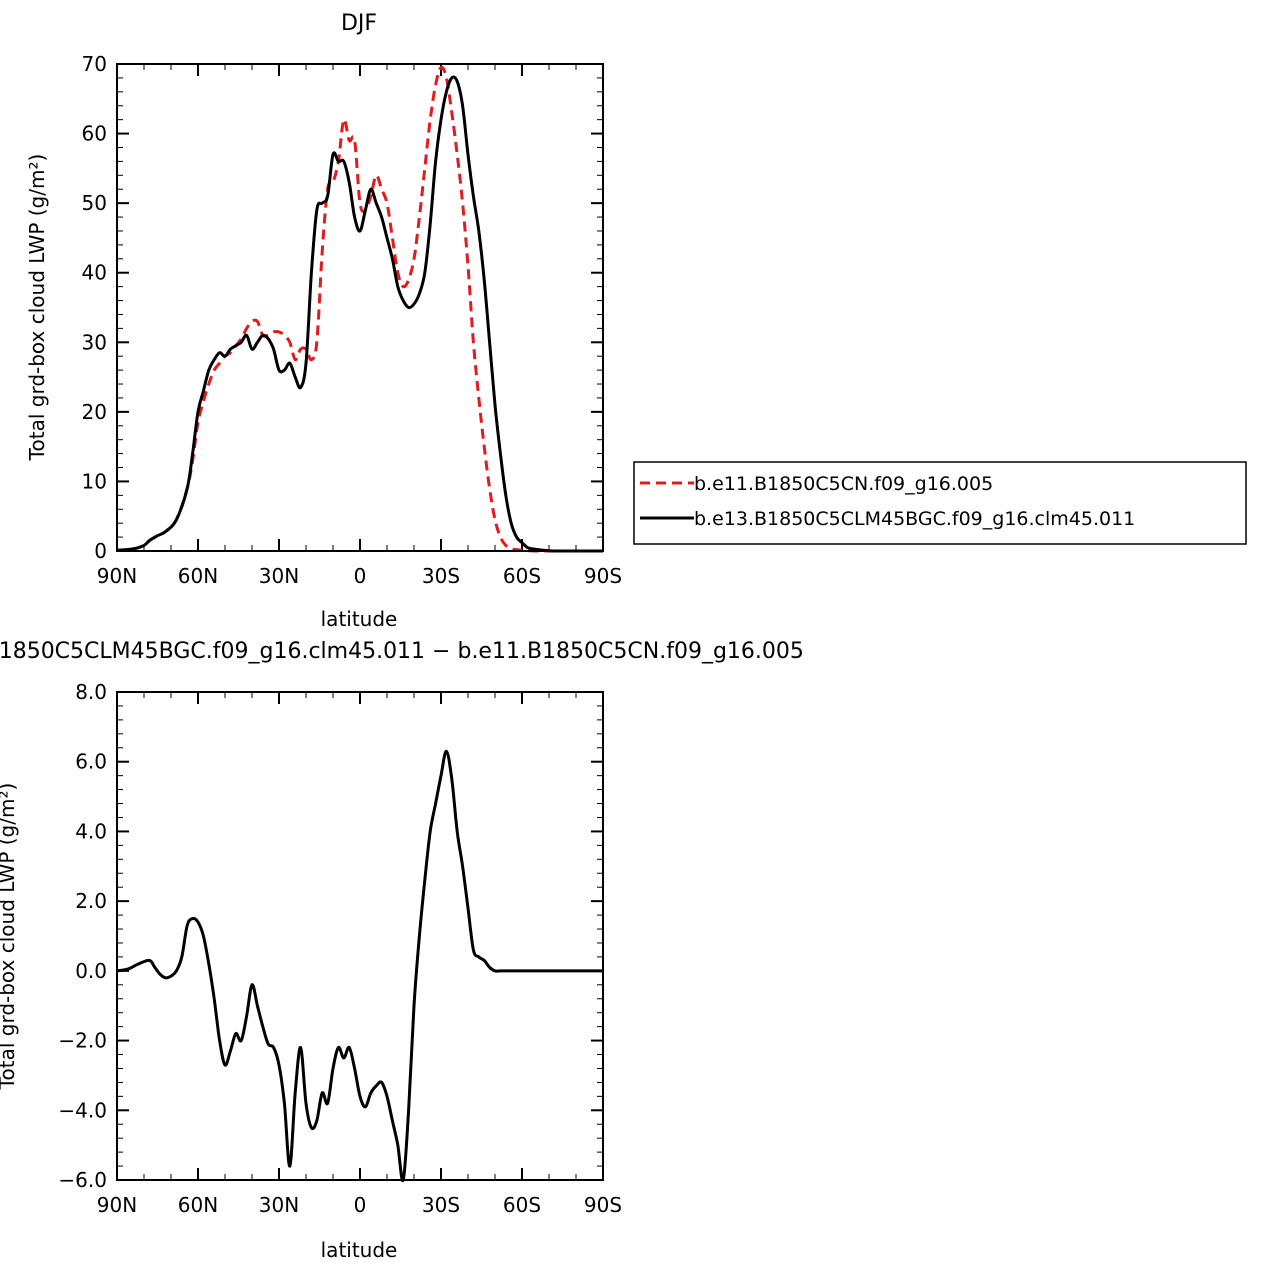  Describe the element at coordinates (94, 481) in the screenshot. I see `y-tick-label: 10` at that location.